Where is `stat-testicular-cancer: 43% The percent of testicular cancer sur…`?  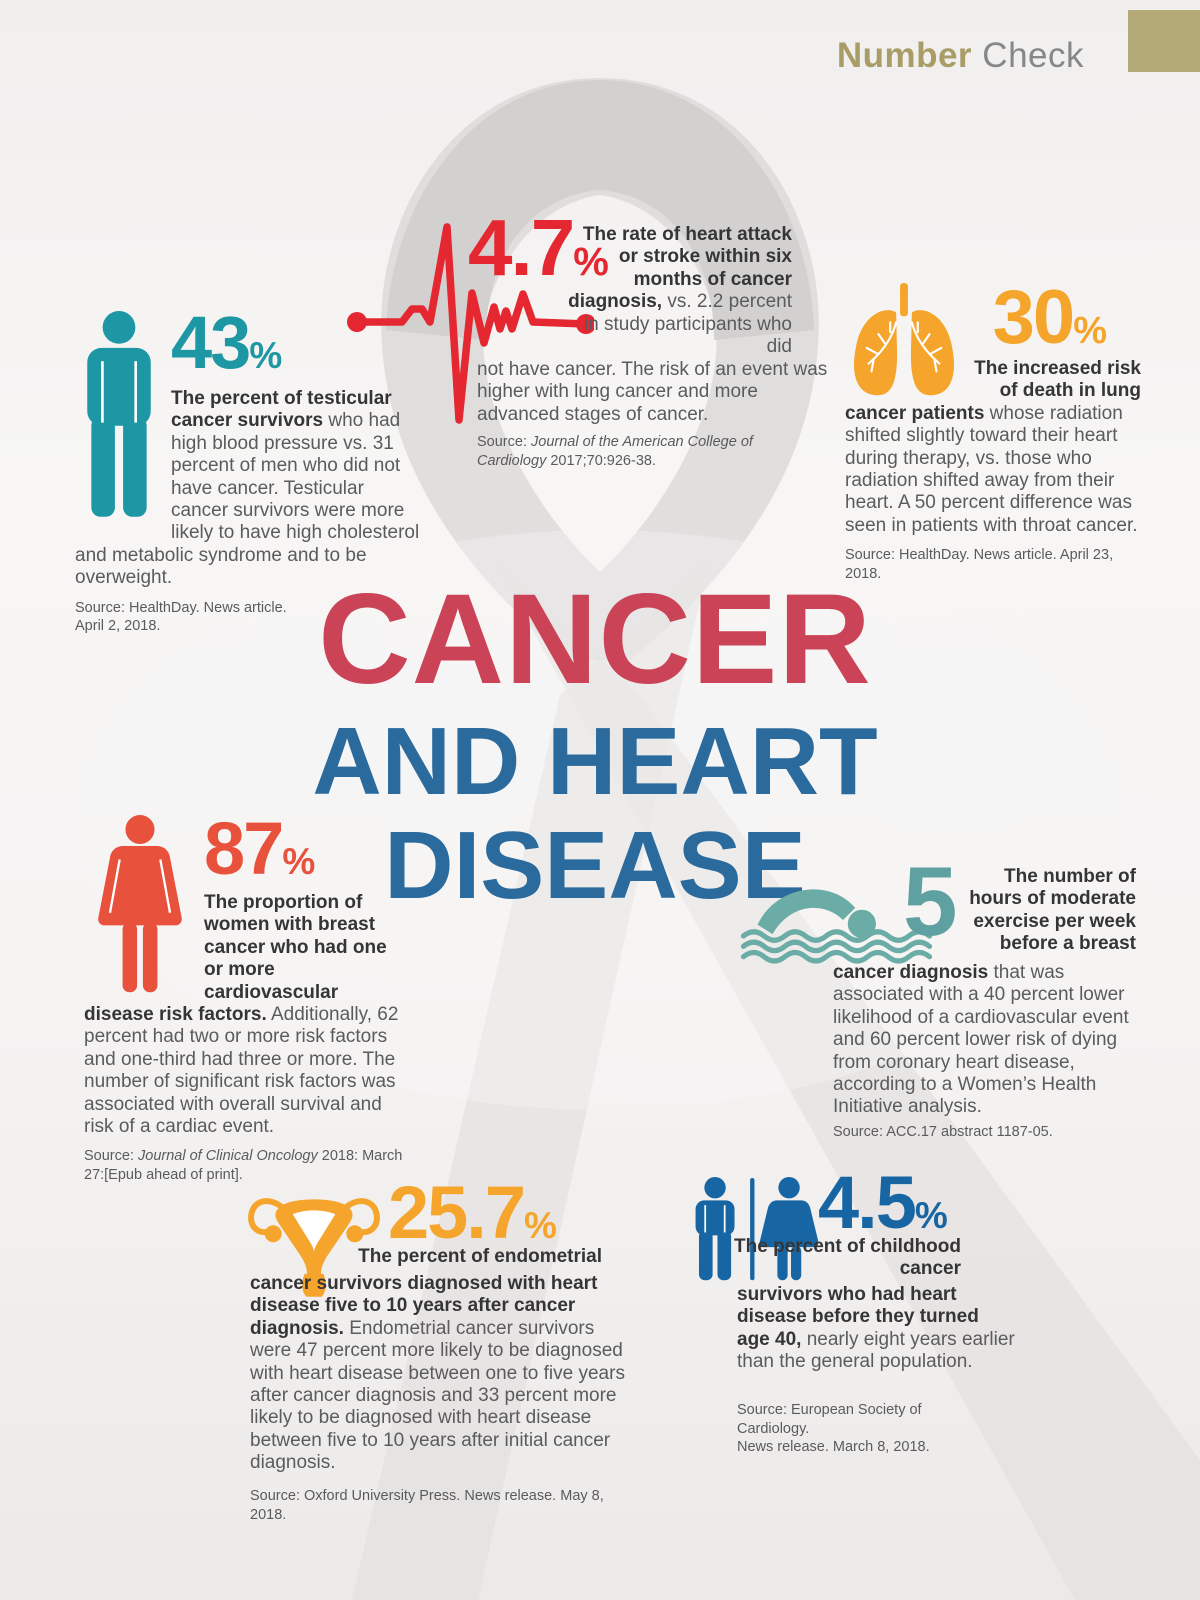
stat-testicular-cancer: 43% The percent of testicular cancer sur… is located at coordinates (250, 471).